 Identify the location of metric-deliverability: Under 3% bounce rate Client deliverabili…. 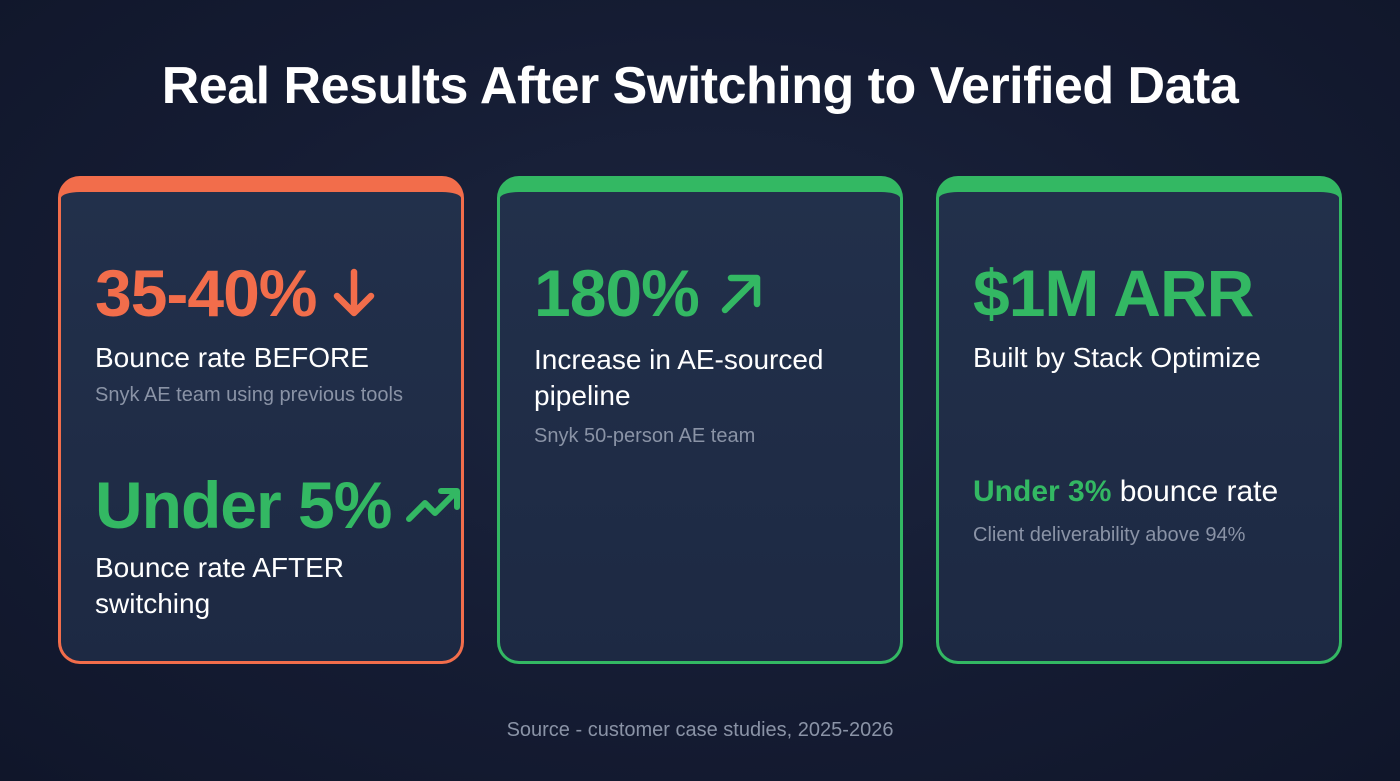
(1146, 511).